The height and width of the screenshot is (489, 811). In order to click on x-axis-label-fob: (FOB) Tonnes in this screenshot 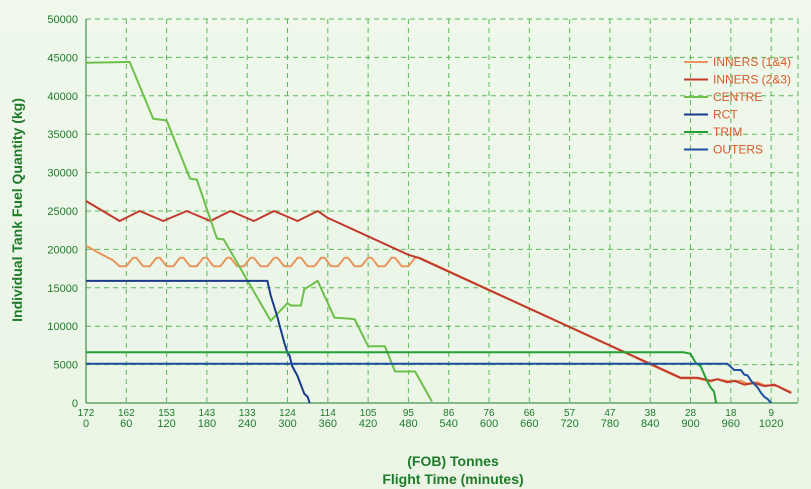, I will do `click(453, 461)`.